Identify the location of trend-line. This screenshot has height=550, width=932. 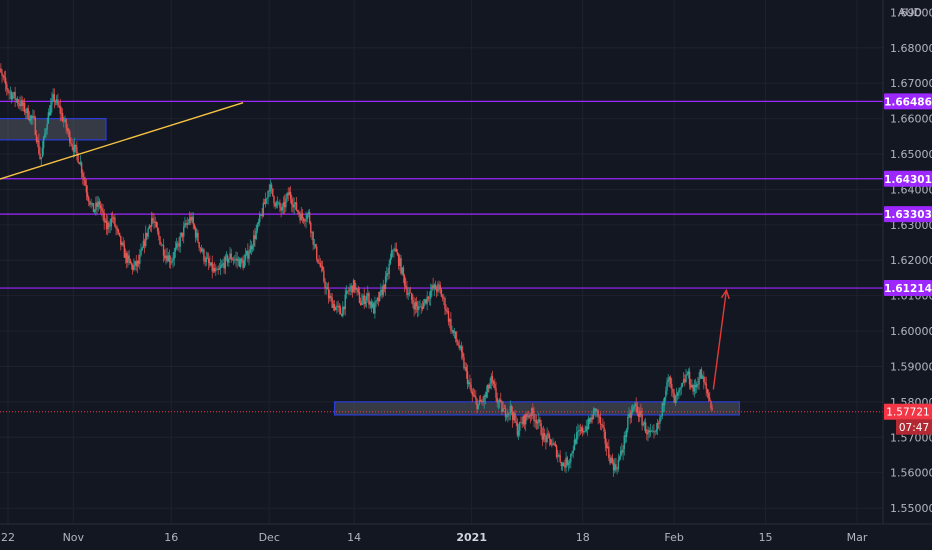
(122, 141).